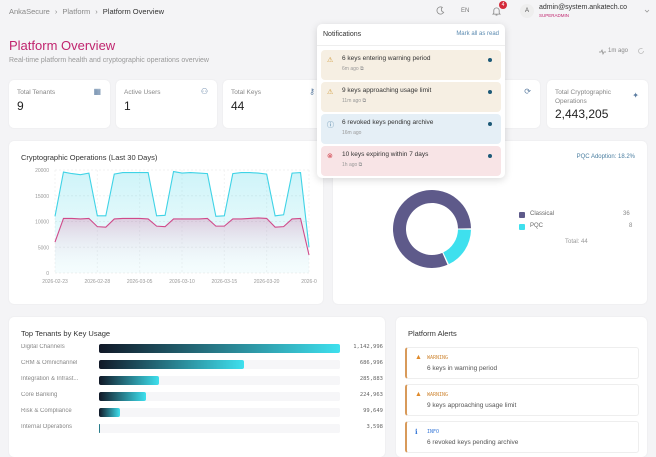 This screenshot has height=457, width=656. Describe the element at coordinates (46, 411) in the screenshot. I see `tenant-name: Risk & Compliance` at that location.